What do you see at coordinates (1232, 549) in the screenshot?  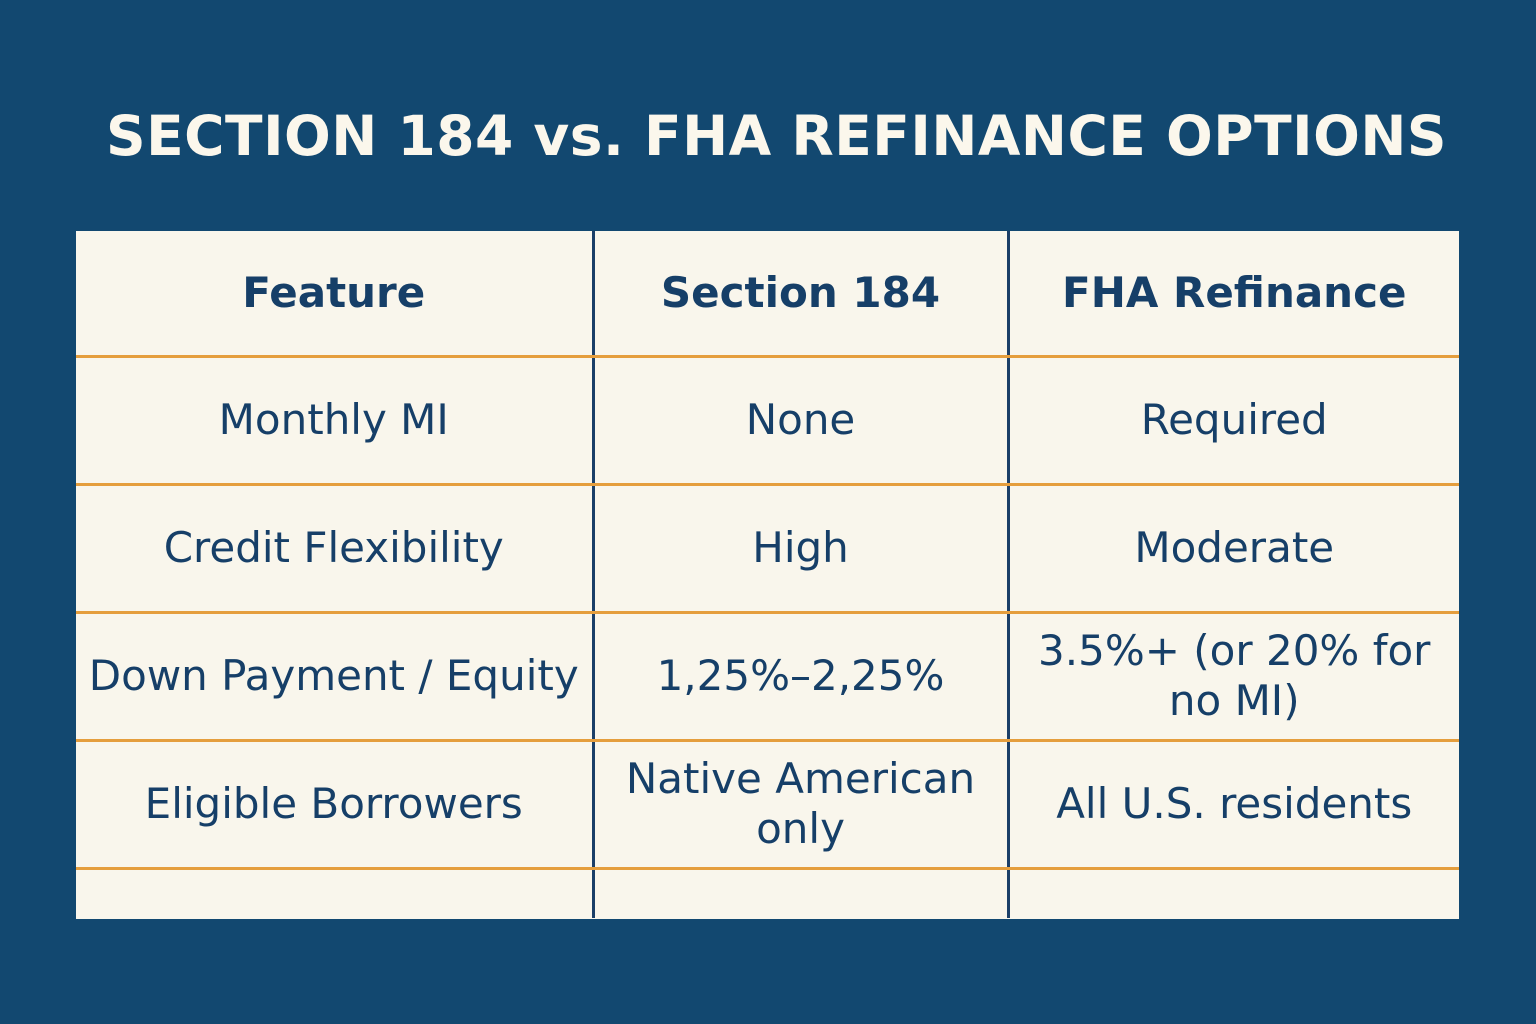 I see `fha-refinance-cell: Moderate` at bounding box center [1232, 549].